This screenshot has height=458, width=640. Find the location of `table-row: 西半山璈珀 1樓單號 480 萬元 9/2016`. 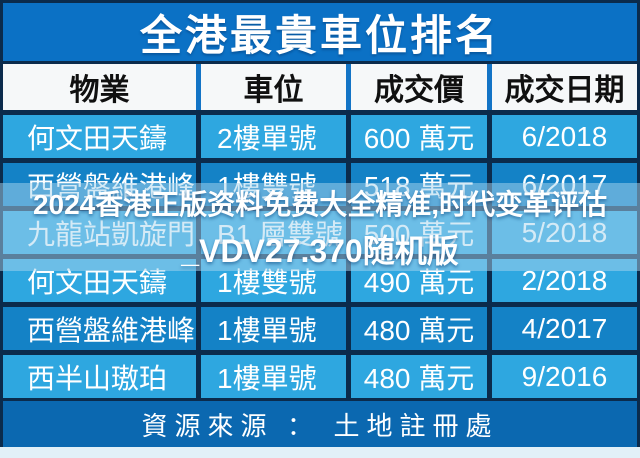

table-row: 西半山璈珀 1樓單號 480 萬元 9/2016 is located at coordinates (320, 376).